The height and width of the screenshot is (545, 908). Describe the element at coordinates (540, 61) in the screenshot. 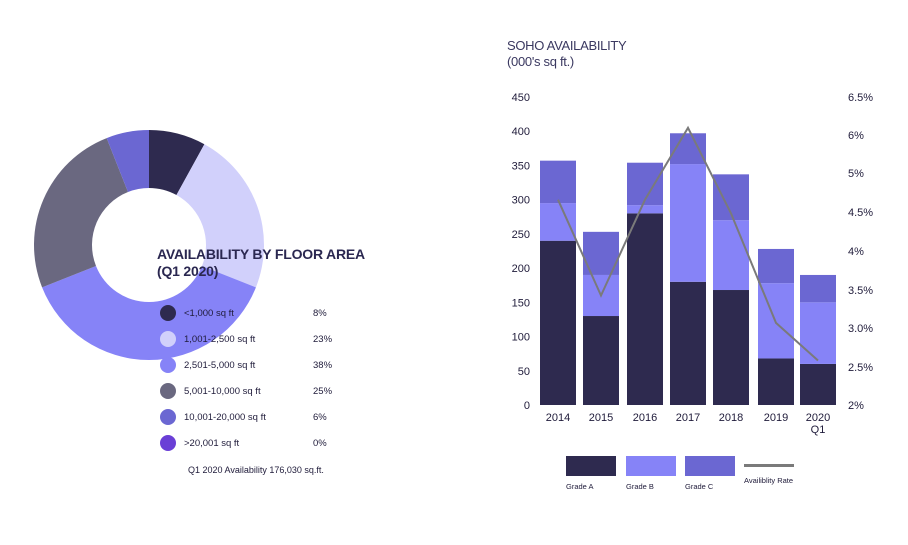

I see `bar-title-line2: (000's sq ft.)` at that location.